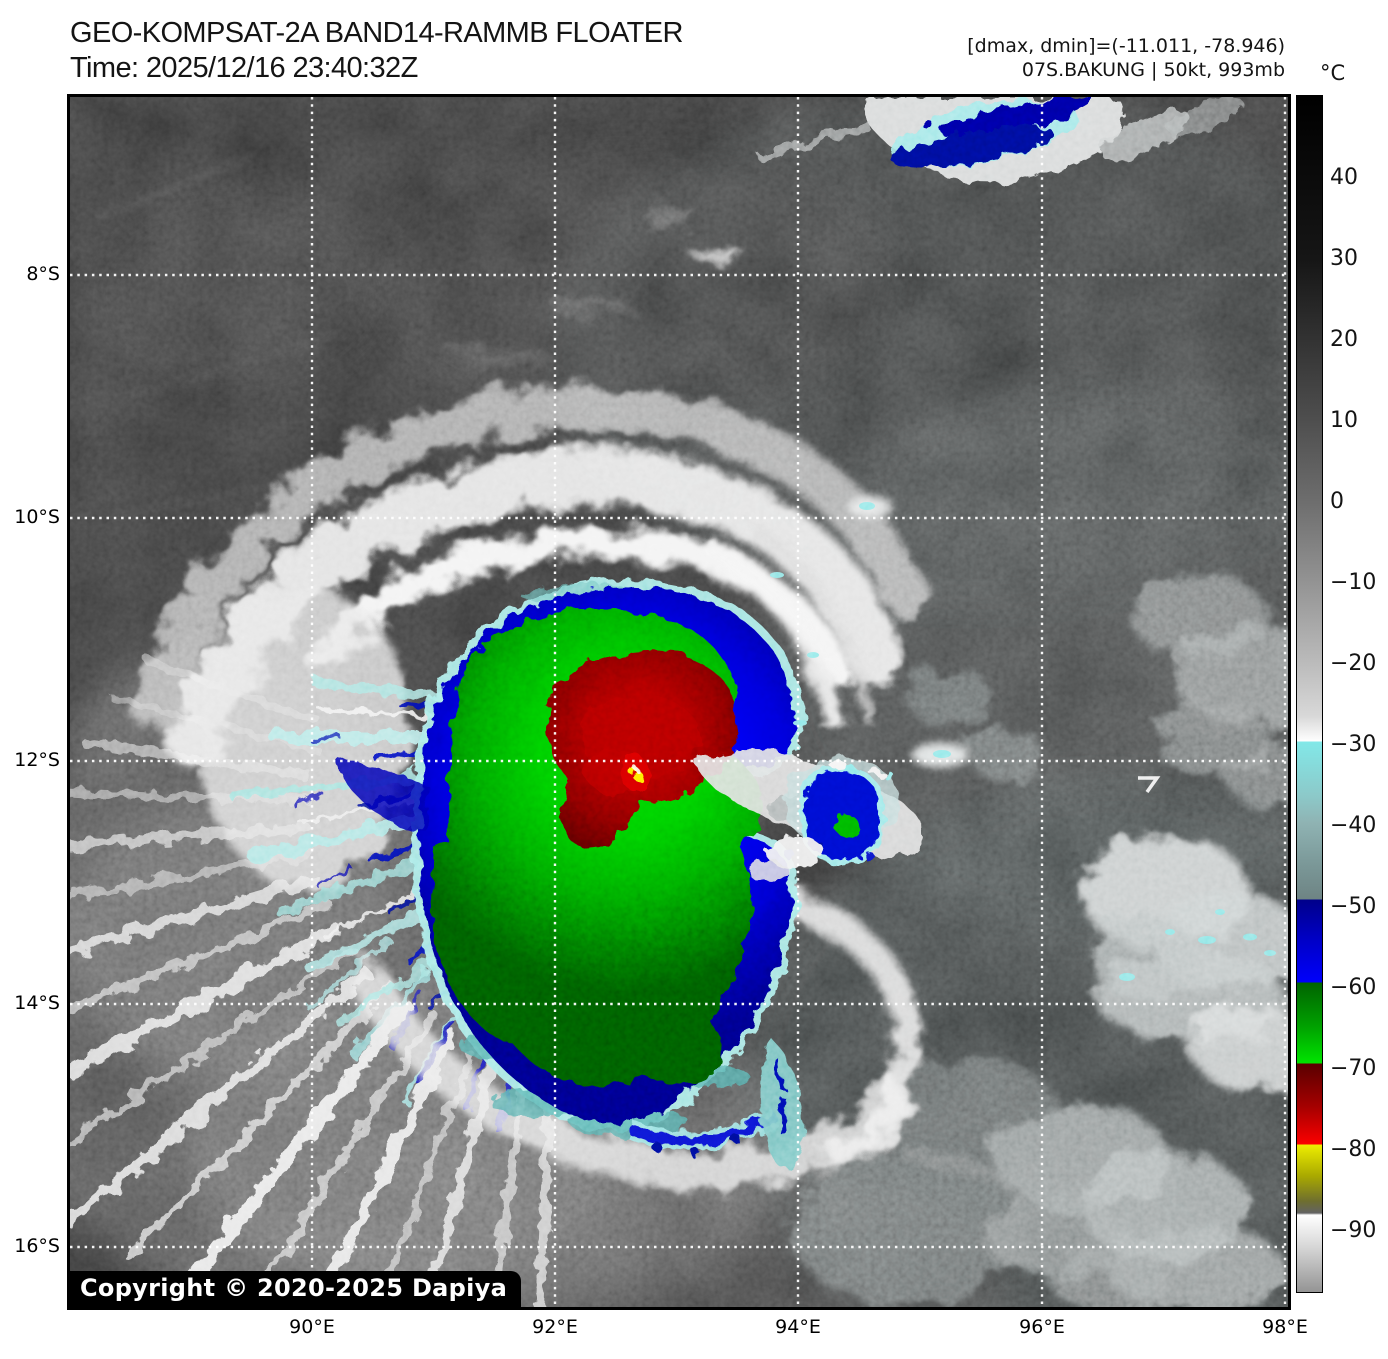  I want to click on colorbar-unit-label: °C, so click(1333, 73).